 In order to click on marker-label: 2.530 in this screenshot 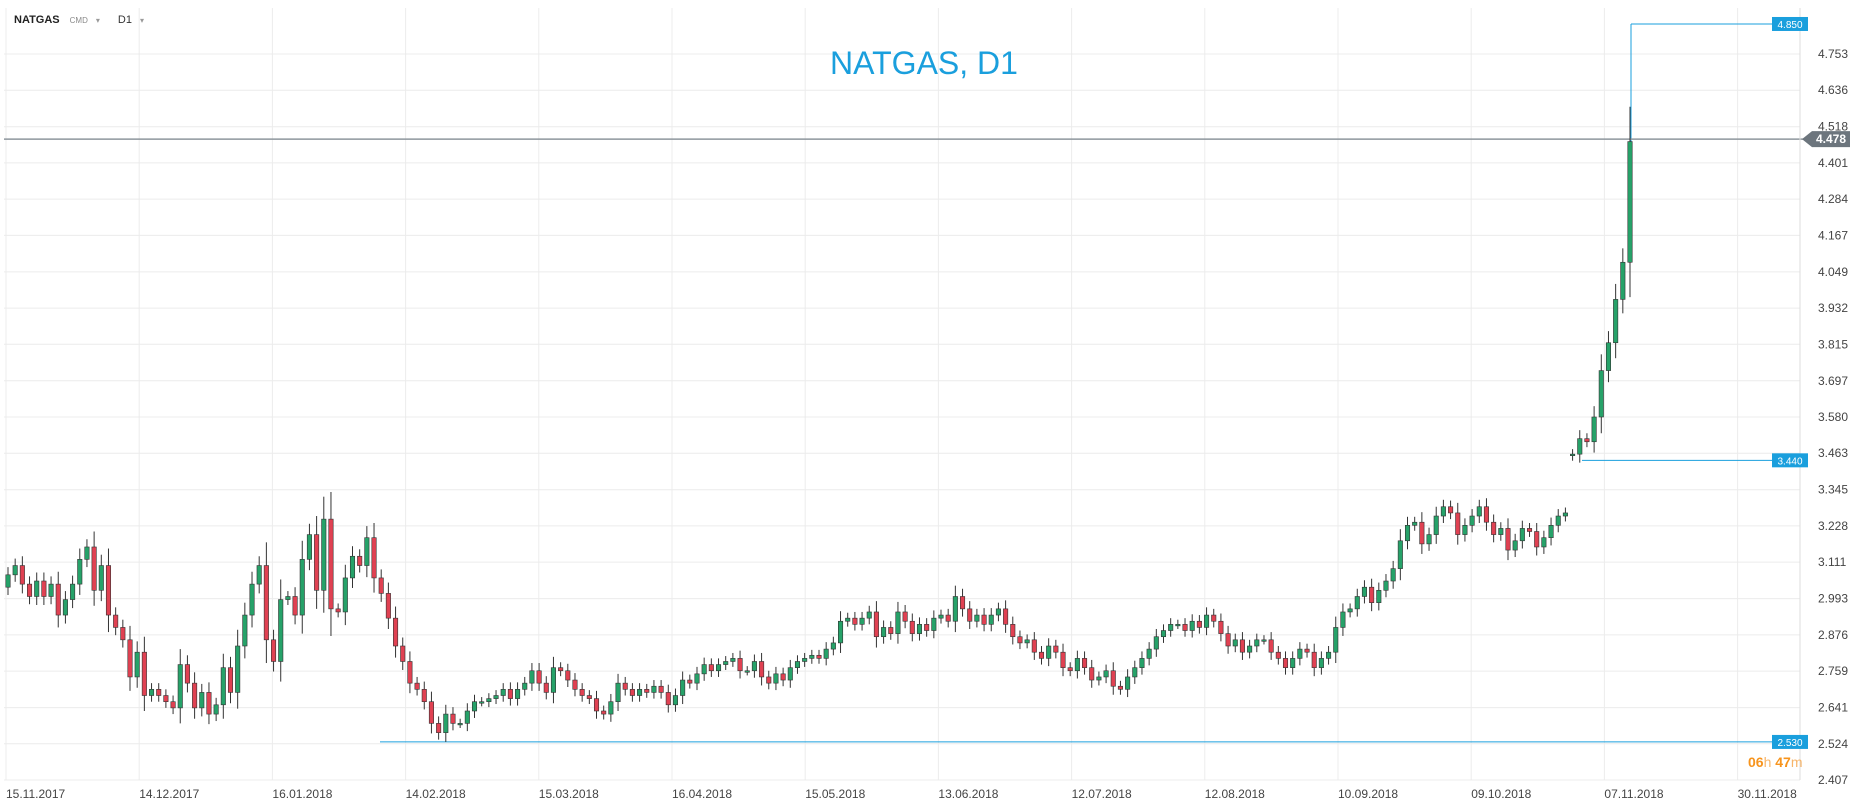, I will do `click(1790, 741)`.